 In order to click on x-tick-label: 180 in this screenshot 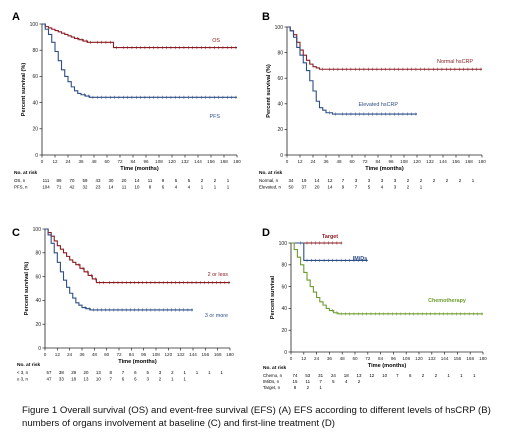, I will do `click(482, 161)`.